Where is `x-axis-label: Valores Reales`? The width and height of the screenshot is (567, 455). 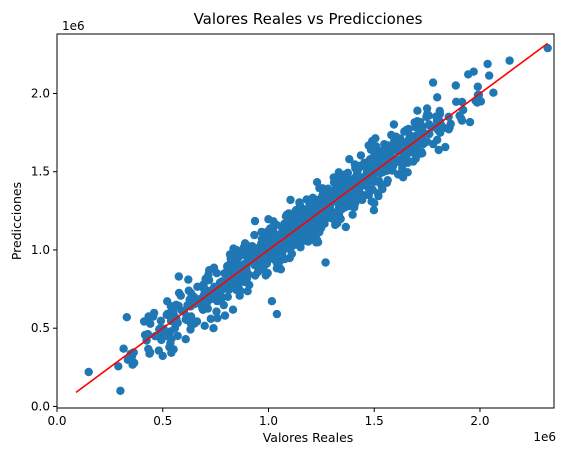 x-axis-label: Valores Reales is located at coordinates (308, 437).